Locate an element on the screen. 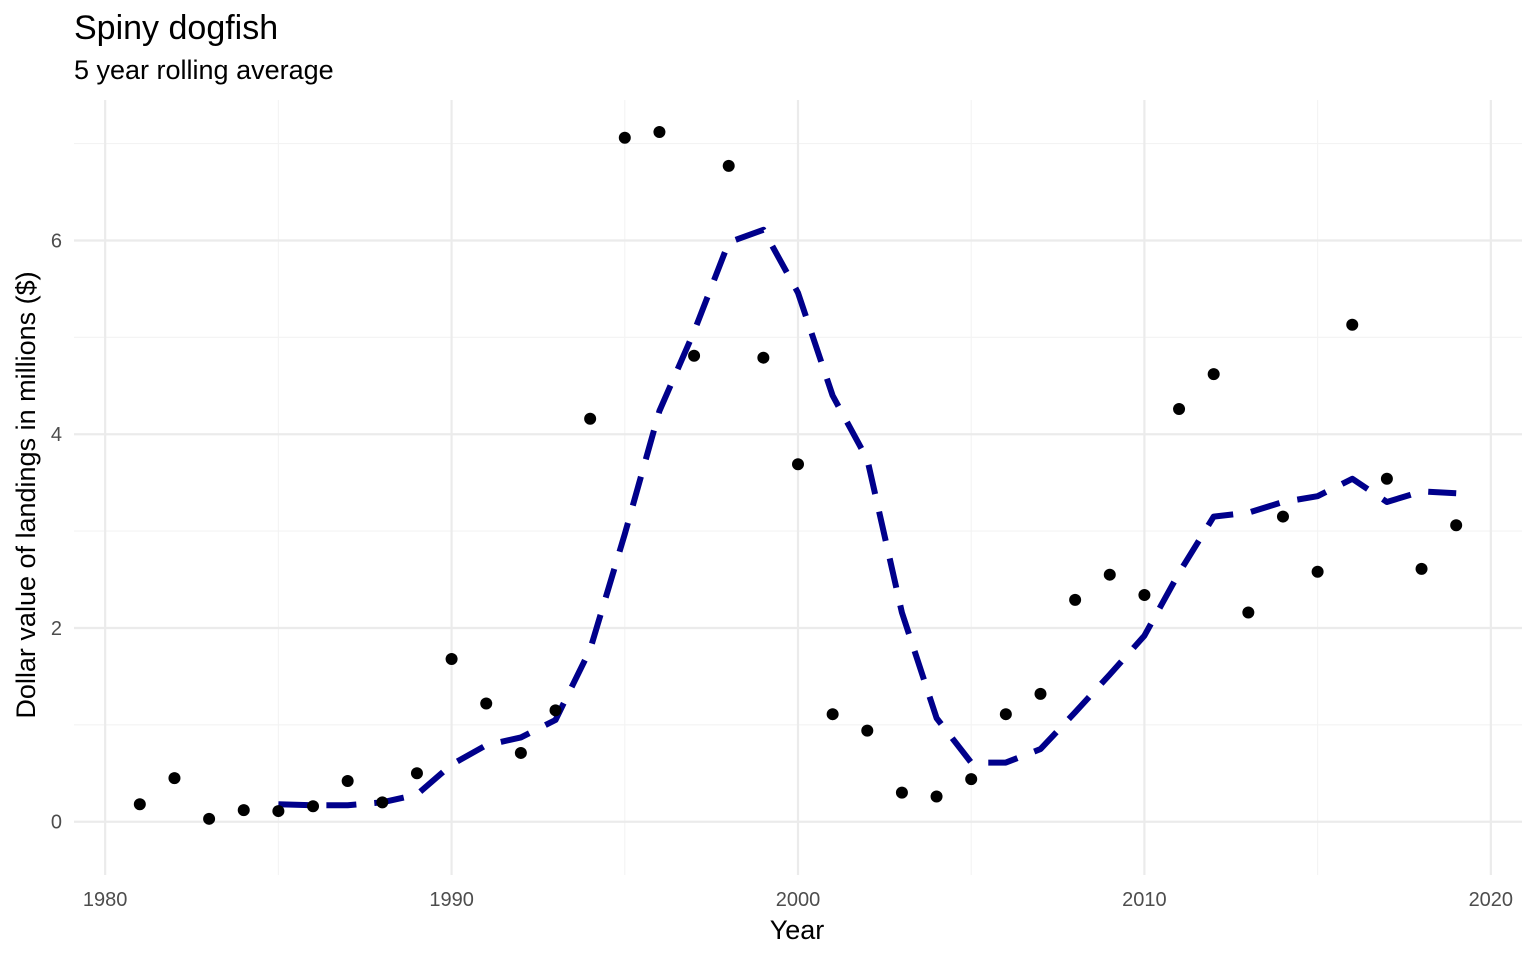 This screenshot has width=1536, height=960. y-axis-title: Dollar value of landings in millions ($) is located at coordinates (26, 494).